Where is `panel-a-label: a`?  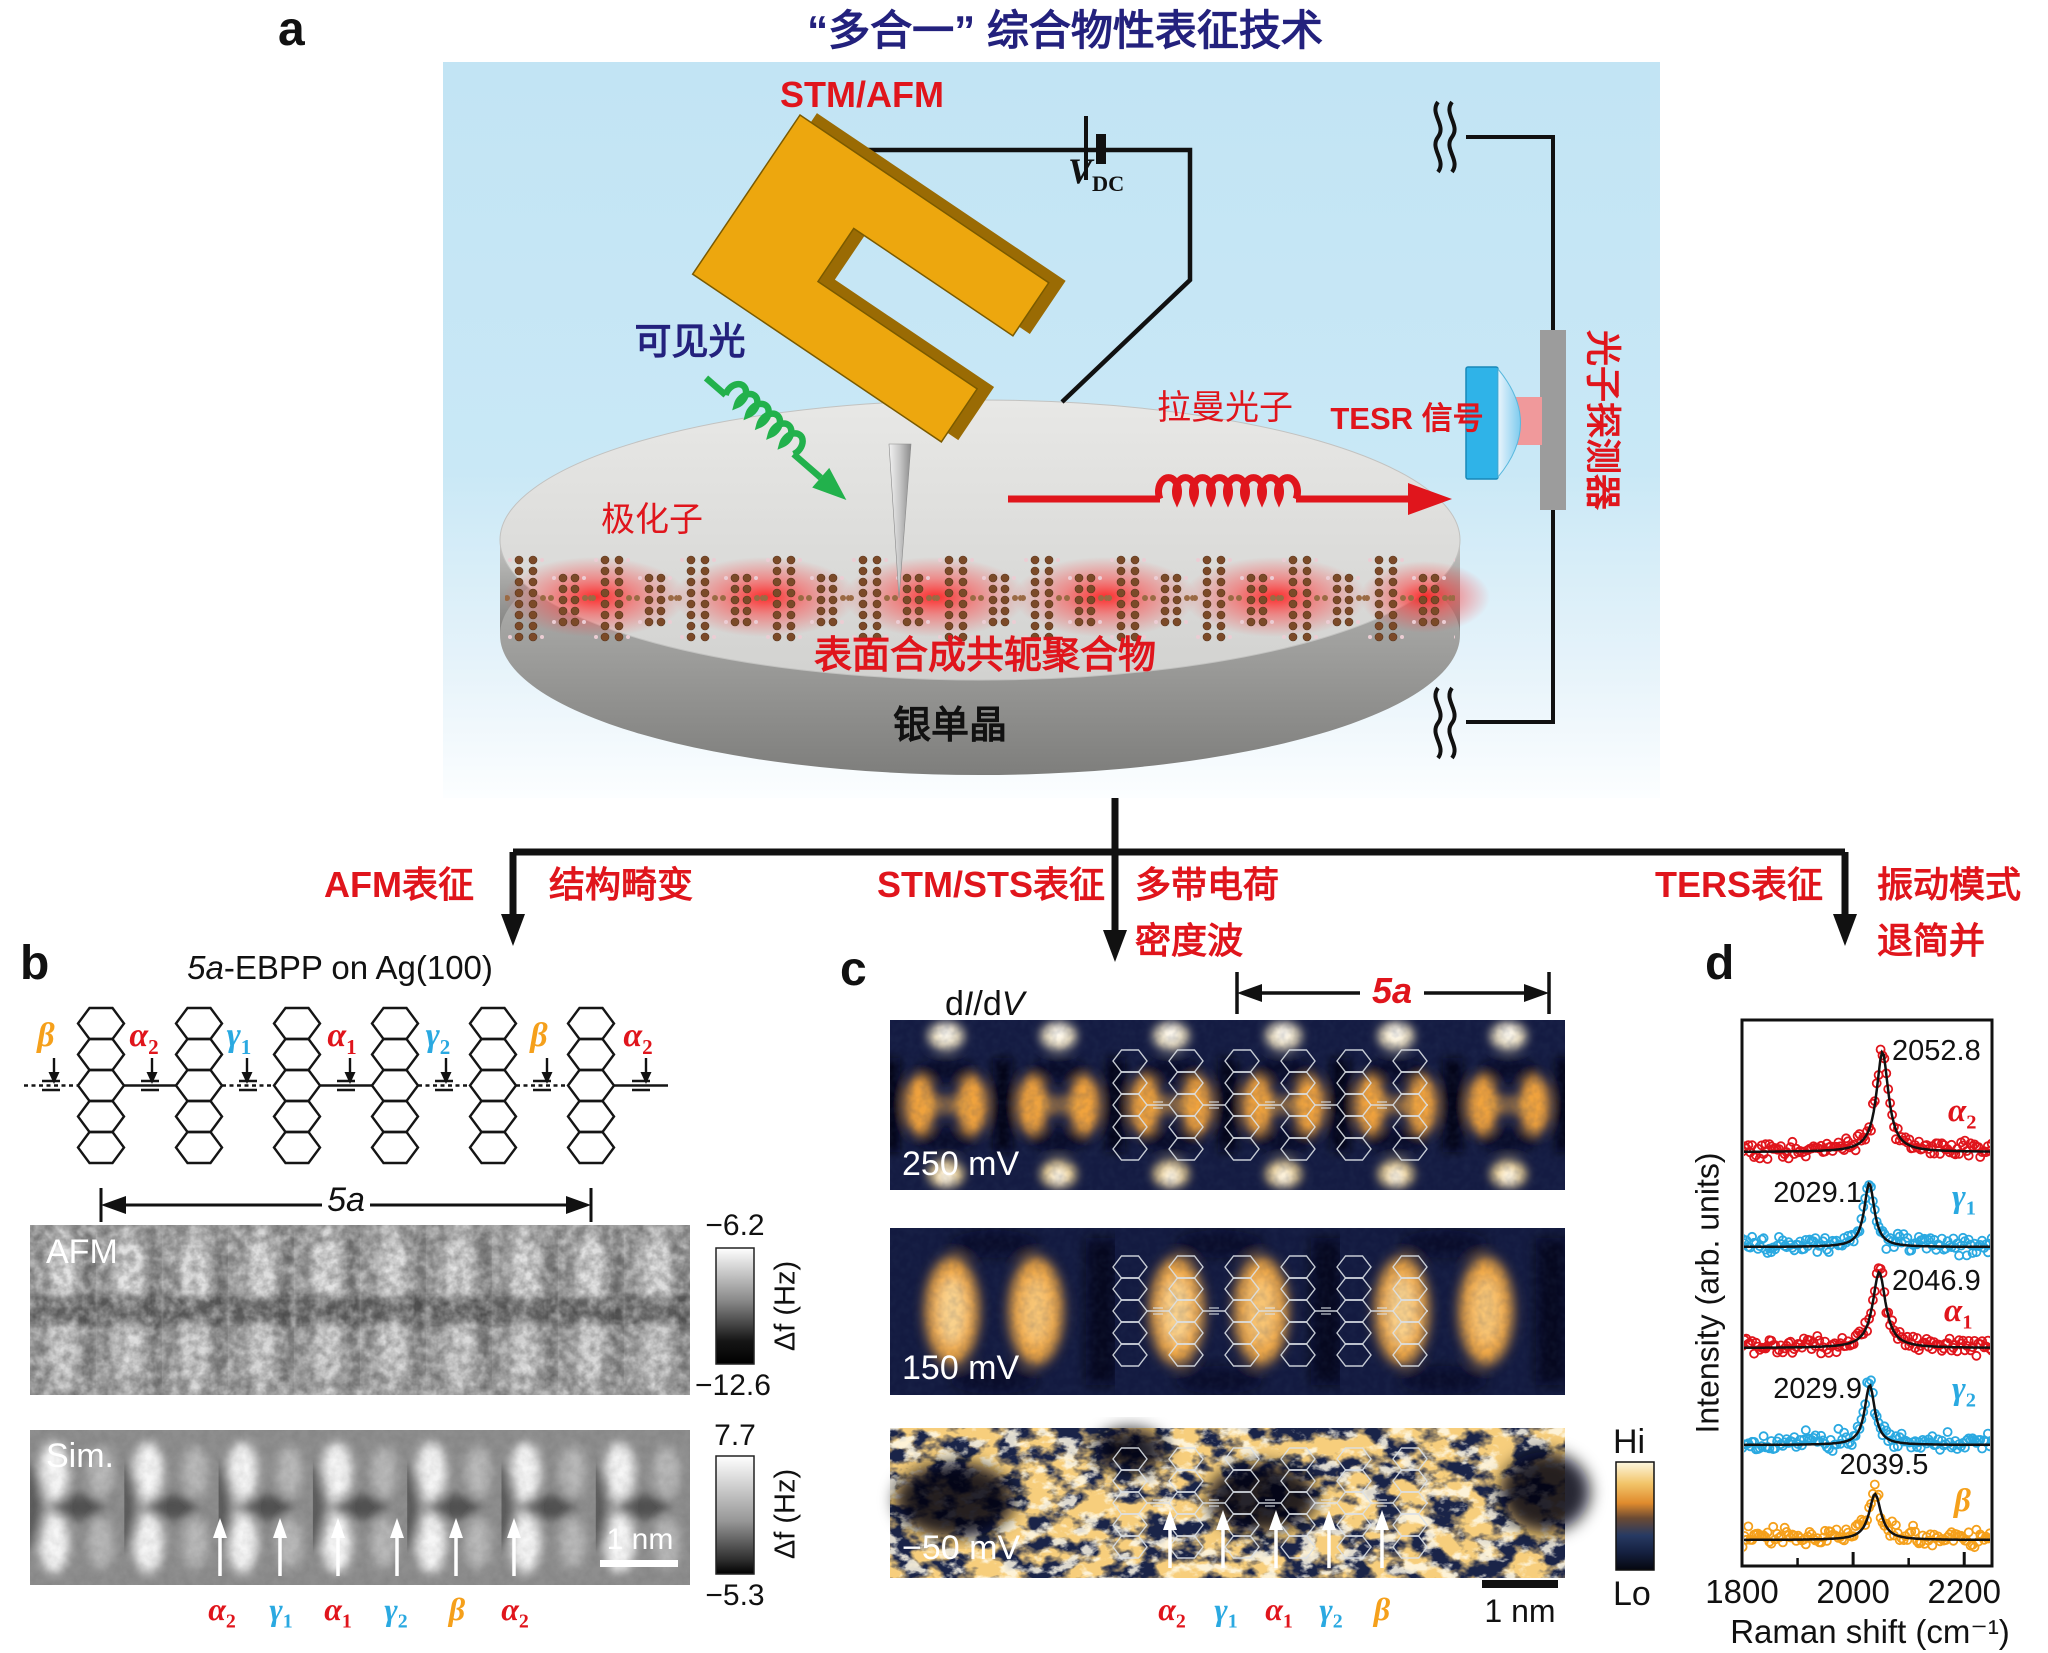
panel-a-label: a is located at coordinates (291, 29).